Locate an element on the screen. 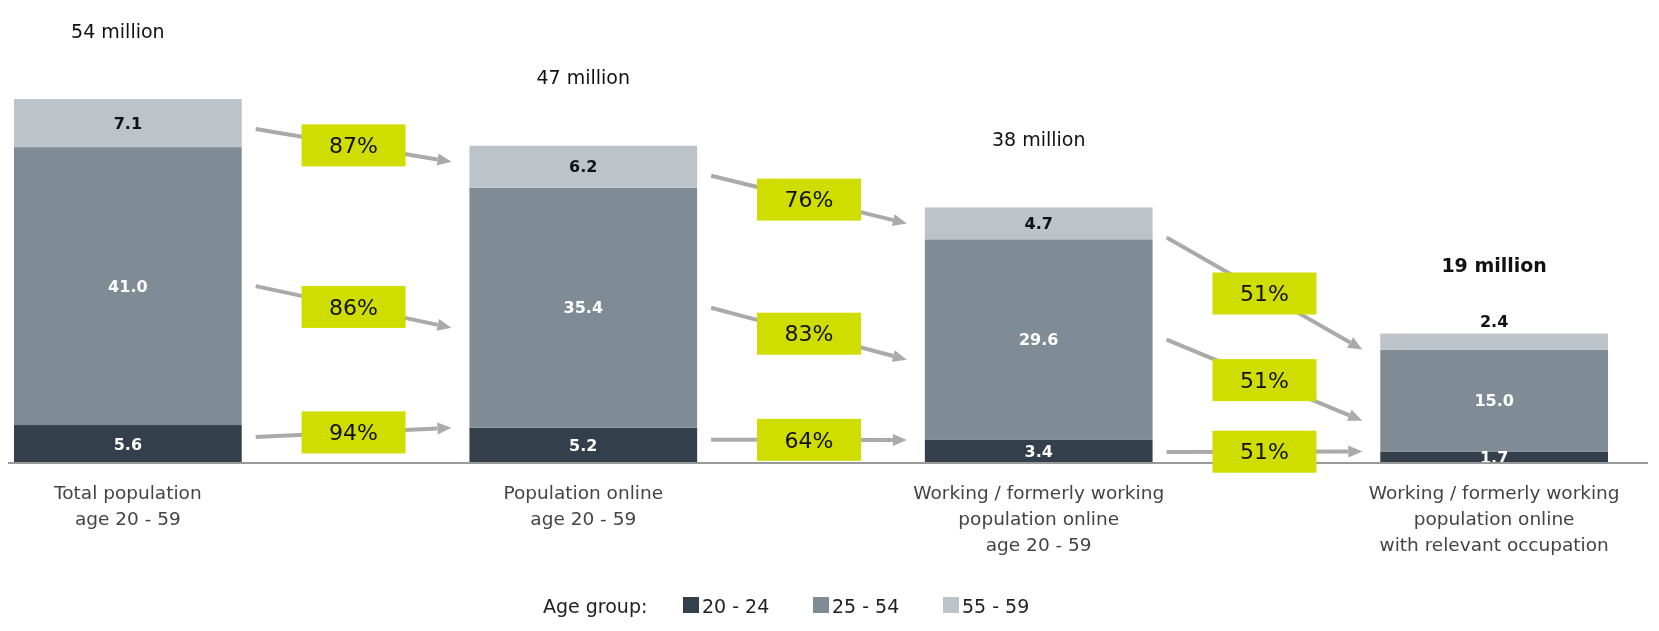  annotation: 83% is located at coordinates (809, 334).